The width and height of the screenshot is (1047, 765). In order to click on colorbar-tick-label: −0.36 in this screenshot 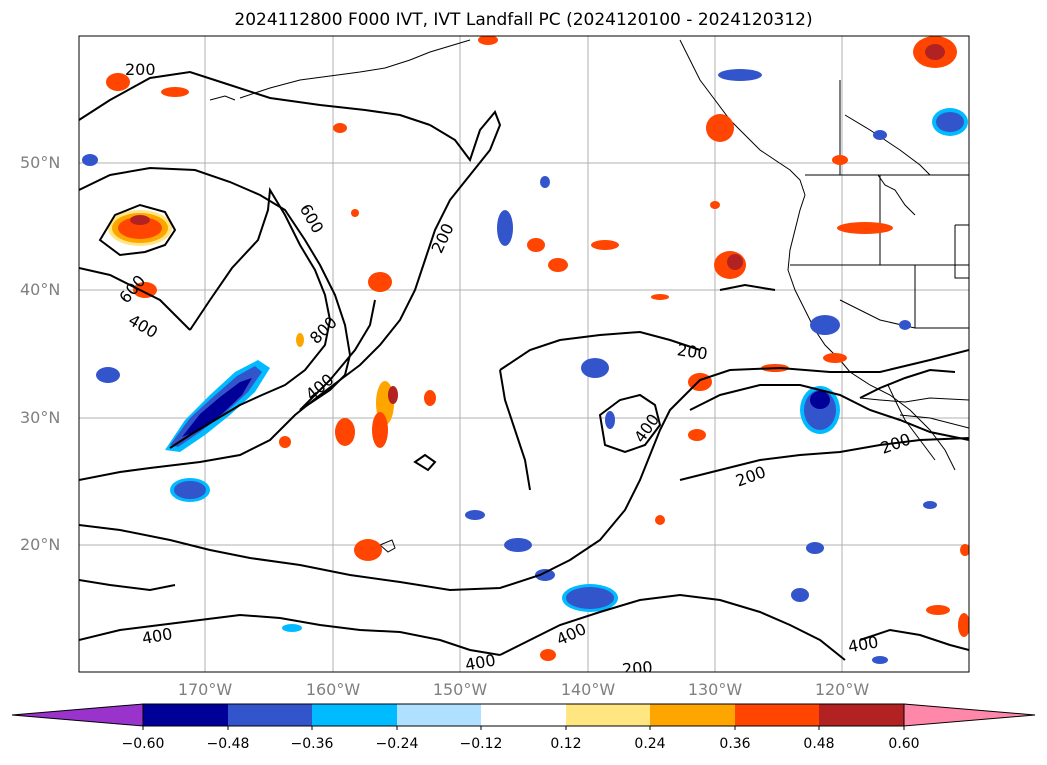, I will do `click(312, 744)`.